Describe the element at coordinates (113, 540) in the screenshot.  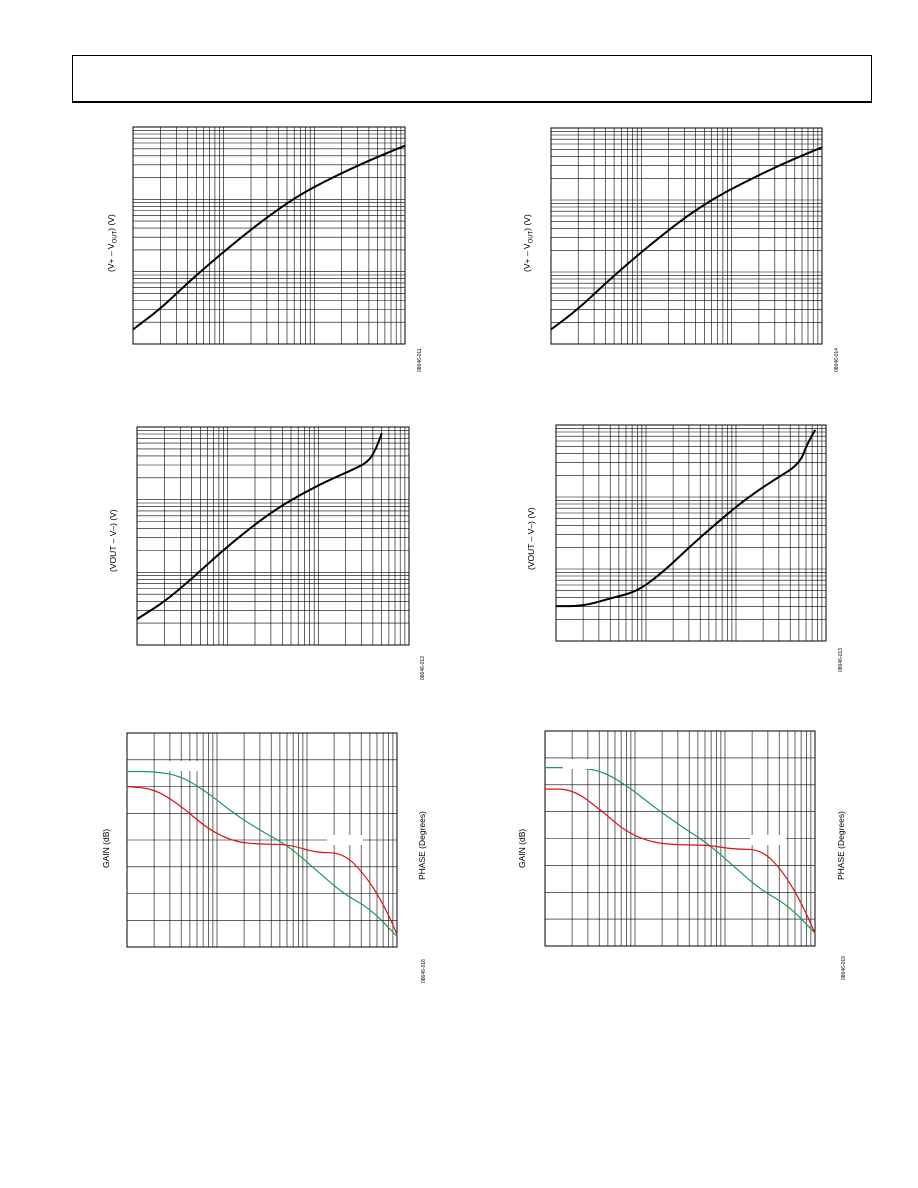
I see `ylabel-middle-left: (VOUT – V–) (V)` at that location.